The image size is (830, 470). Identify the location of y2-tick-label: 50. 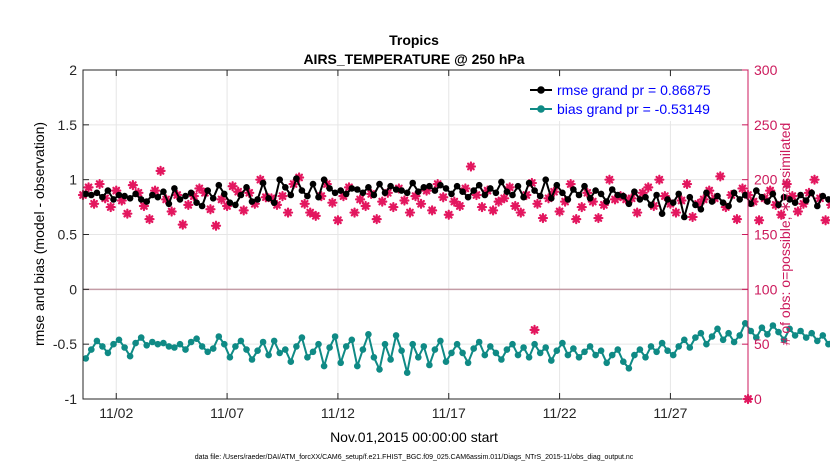
(762, 344).